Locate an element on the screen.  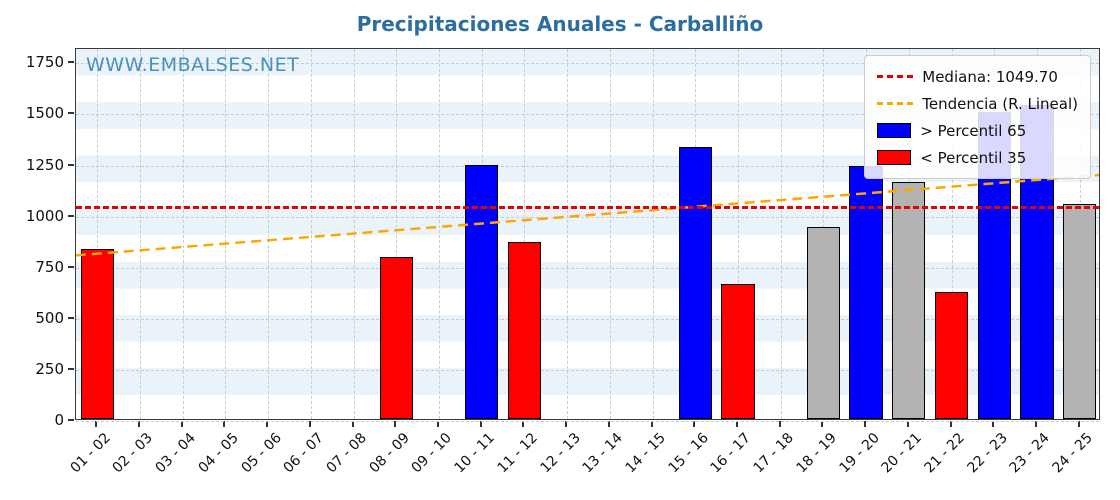
x-tick-text: 16 - 17 is located at coordinates (731, 453).